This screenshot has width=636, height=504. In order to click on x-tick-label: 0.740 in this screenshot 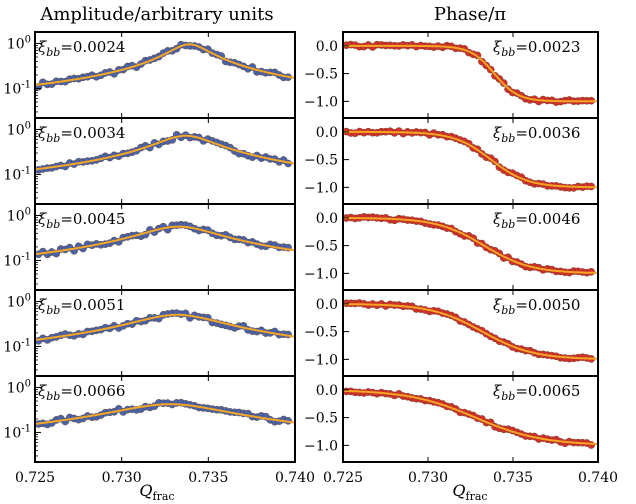, I will do `click(598, 478)`.